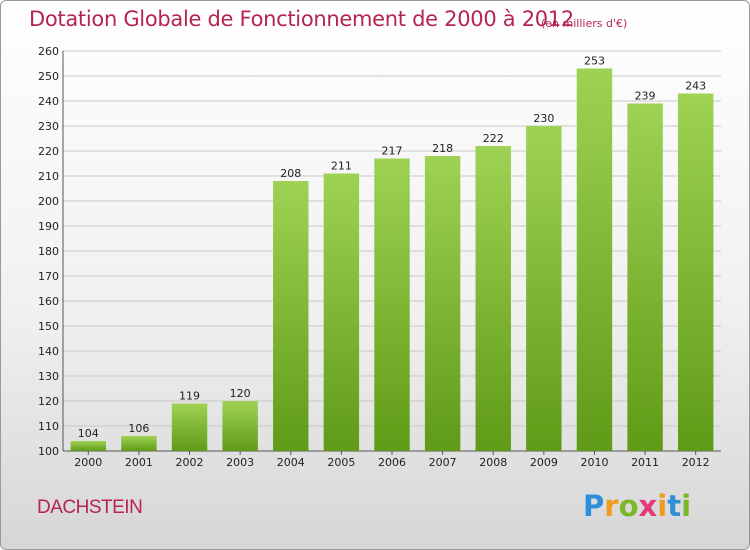 The image size is (750, 550). What do you see at coordinates (392, 151) in the screenshot?
I see `data-label: 217` at bounding box center [392, 151].